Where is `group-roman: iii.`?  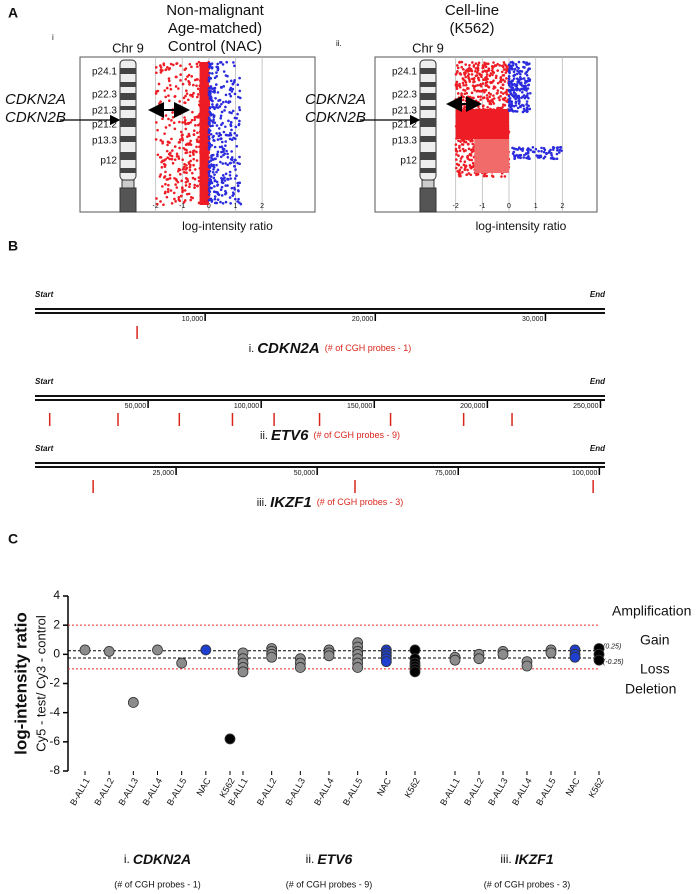 group-roman: iii. is located at coordinates (505, 859).